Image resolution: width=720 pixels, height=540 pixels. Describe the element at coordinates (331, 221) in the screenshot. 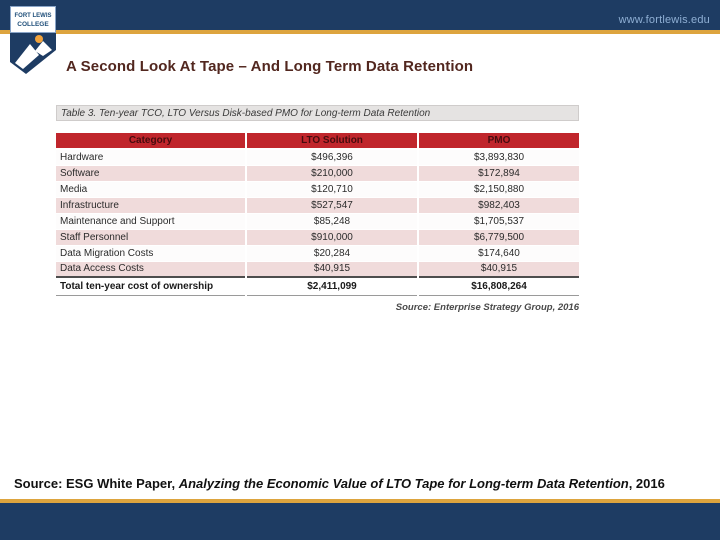

I see `table-cell-lto: $85,248` at that location.